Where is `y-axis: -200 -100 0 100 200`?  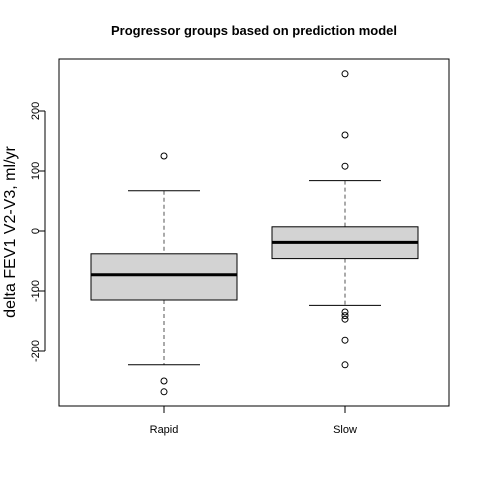
y-axis: -200 -100 0 100 200 is located at coordinates (38, 232).